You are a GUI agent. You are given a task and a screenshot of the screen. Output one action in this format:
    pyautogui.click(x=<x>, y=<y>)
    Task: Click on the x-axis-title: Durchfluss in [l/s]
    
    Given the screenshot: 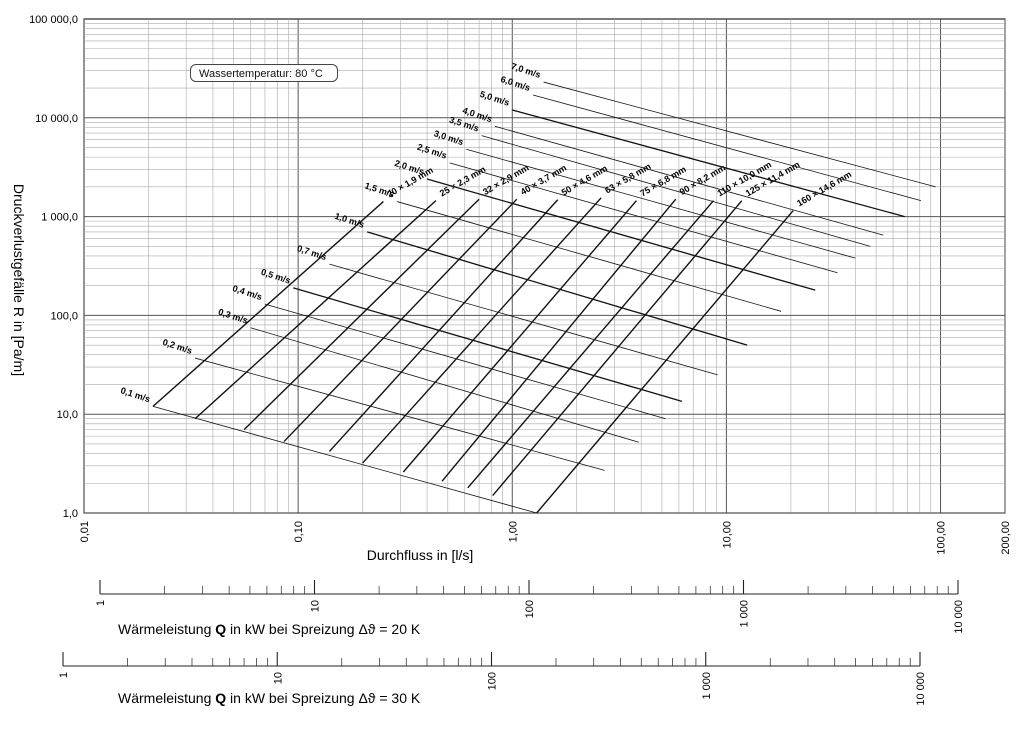 What is the action you would take?
    pyautogui.click(x=420, y=555)
    